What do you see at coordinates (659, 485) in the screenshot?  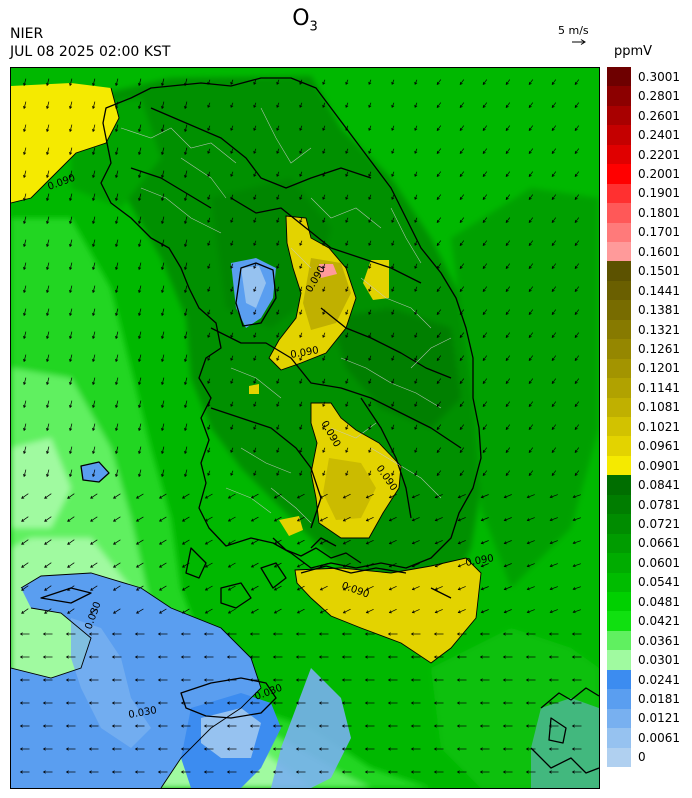 I see `legend-label: 0.0841` at bounding box center [659, 485].